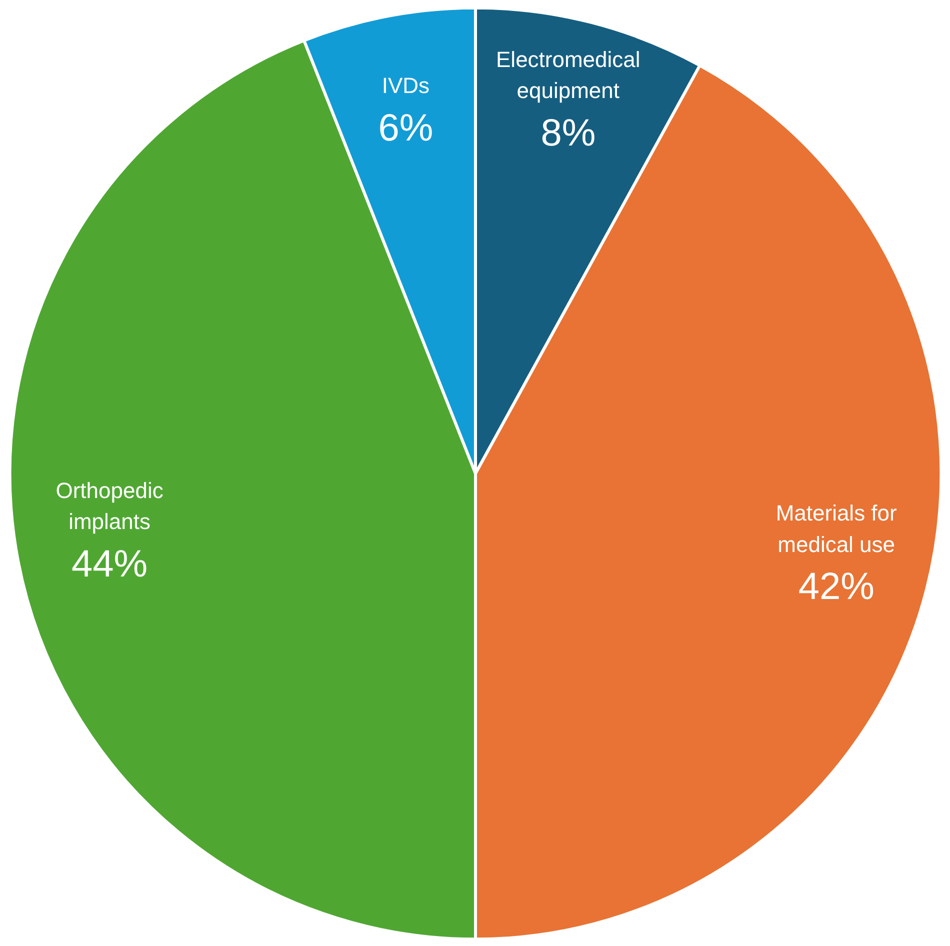 This screenshot has width=950, height=946. Describe the element at coordinates (836, 528) in the screenshot. I see `slice-label: Materials for medical use` at that location.